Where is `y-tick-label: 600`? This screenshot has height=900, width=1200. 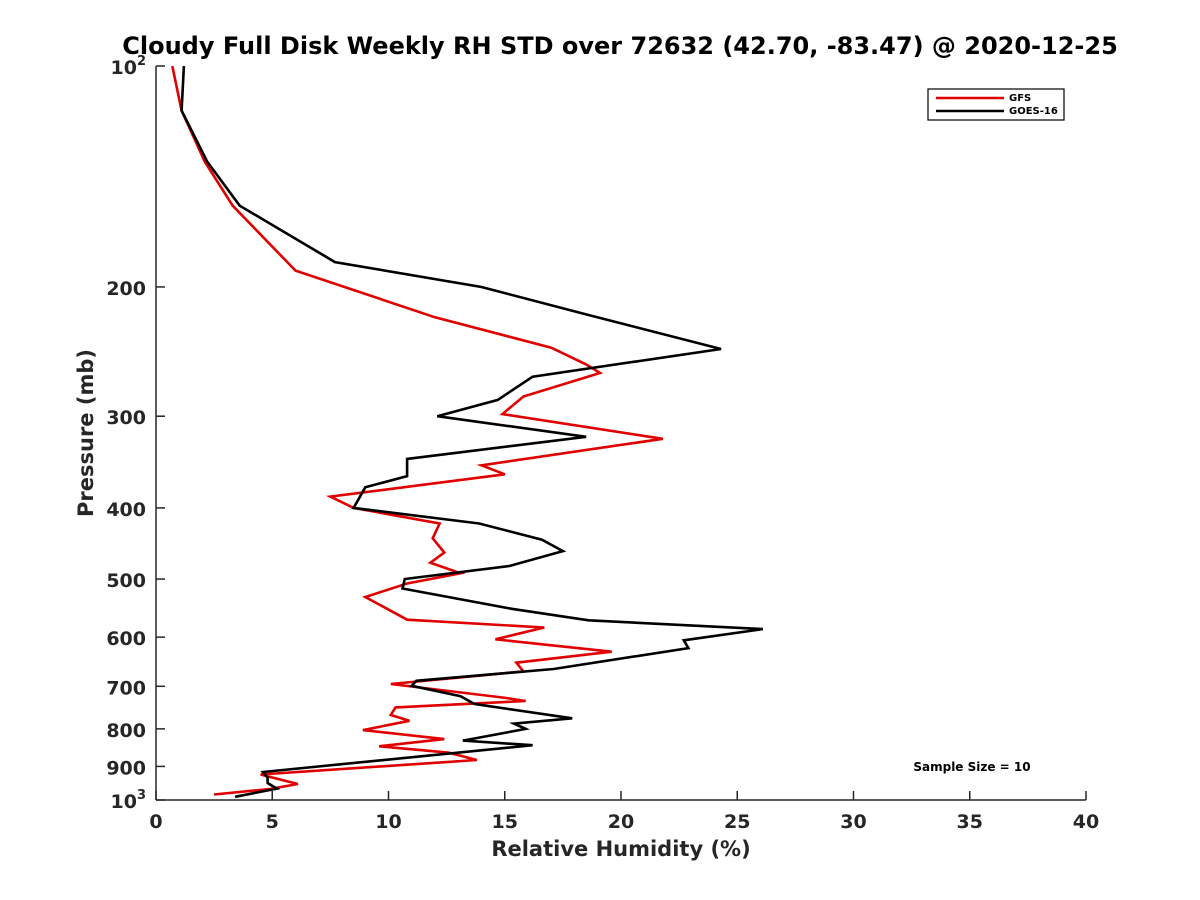 y-tick-label: 600 is located at coordinates (126, 639).